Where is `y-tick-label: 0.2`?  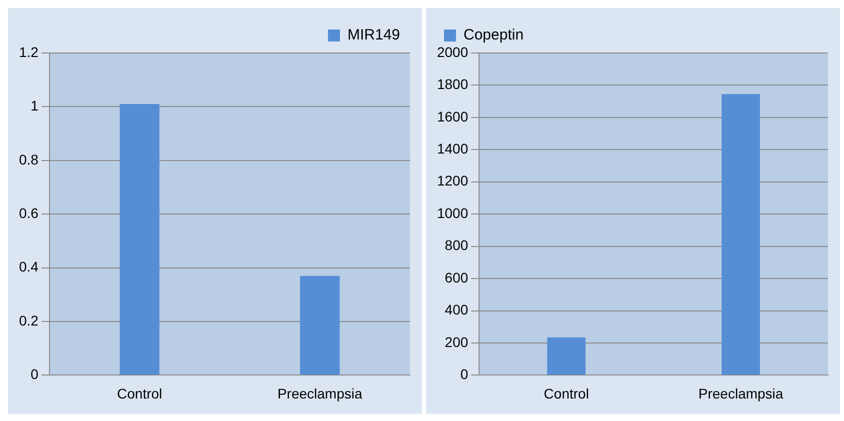
y-tick-label: 0.2 is located at coordinates (28, 320).